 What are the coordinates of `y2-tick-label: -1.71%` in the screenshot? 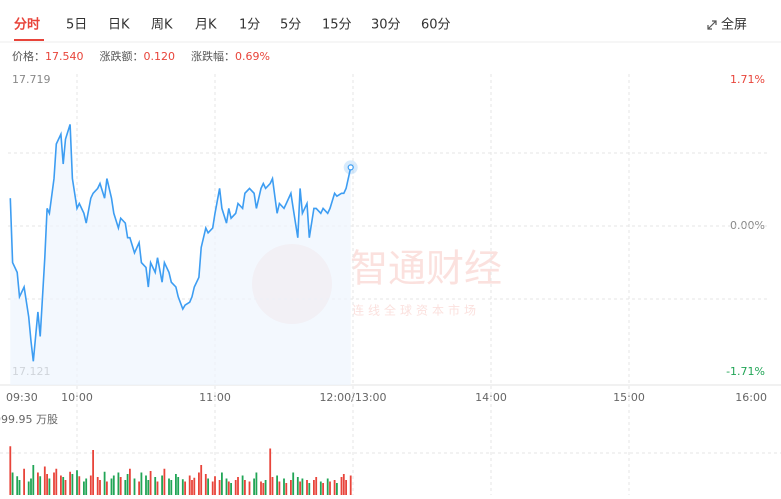 It's located at (745, 371).